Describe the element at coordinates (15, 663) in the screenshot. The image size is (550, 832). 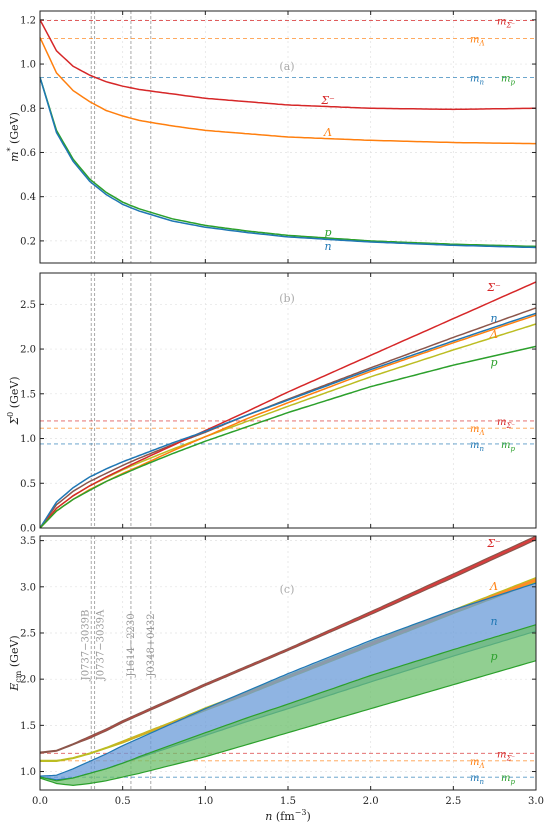
I see `y-axis-title: Ecm (GeV)` at that location.